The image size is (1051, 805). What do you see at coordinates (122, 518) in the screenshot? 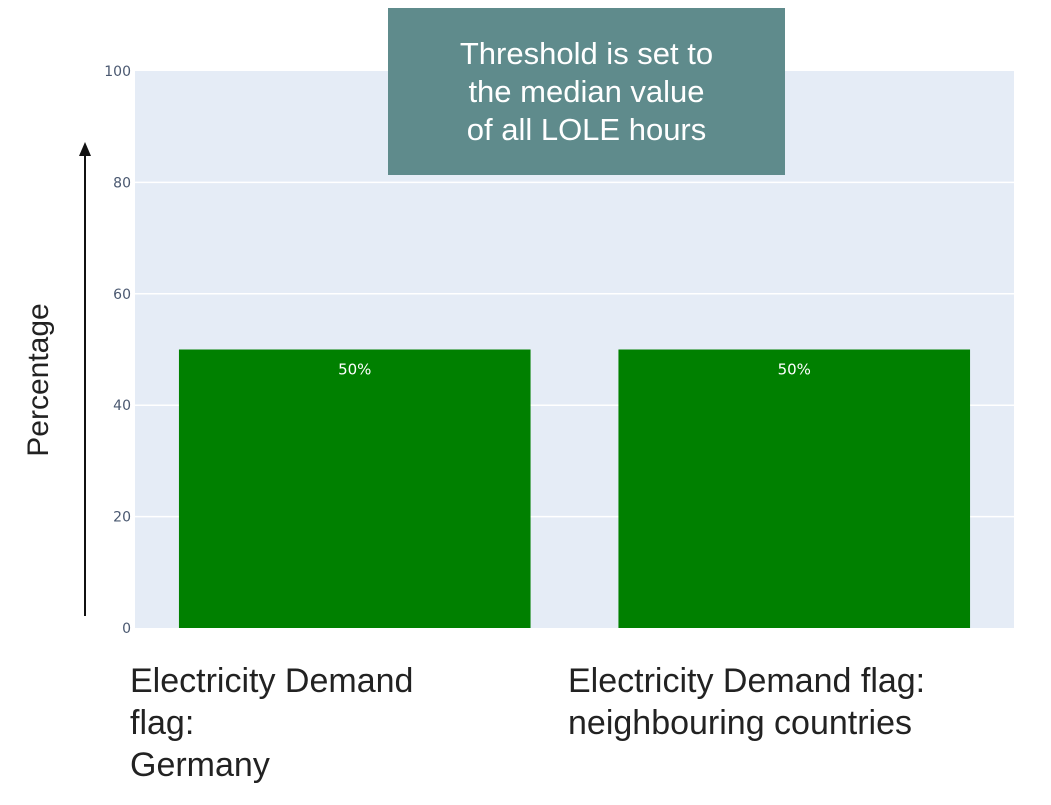
I see `y-tick-label: 20` at bounding box center [122, 518].